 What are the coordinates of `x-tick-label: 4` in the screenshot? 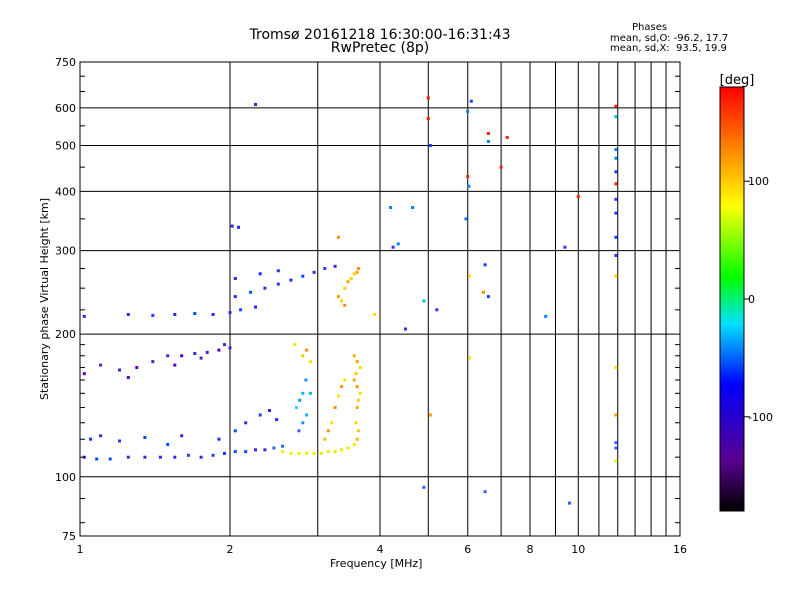 It's located at (380, 549).